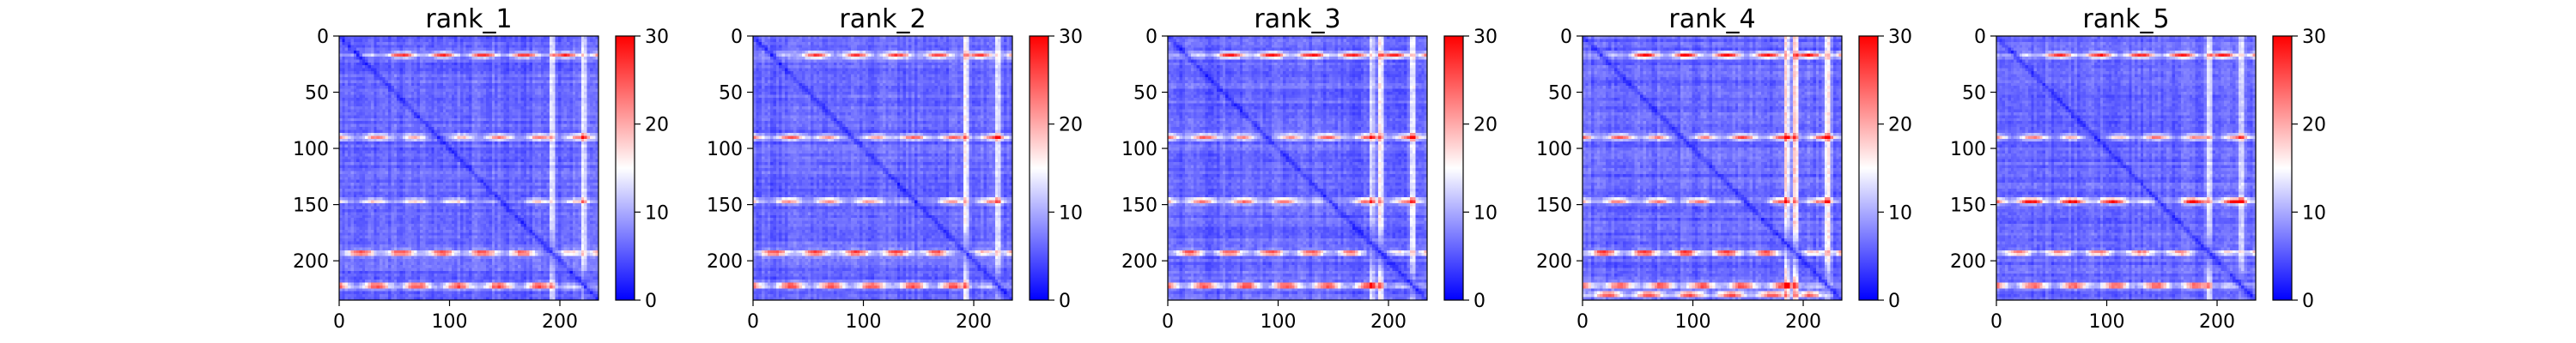 Image resolution: width=2576 pixels, height=343 pixels. I want to click on panel-title: rank_2, so click(882, 19).